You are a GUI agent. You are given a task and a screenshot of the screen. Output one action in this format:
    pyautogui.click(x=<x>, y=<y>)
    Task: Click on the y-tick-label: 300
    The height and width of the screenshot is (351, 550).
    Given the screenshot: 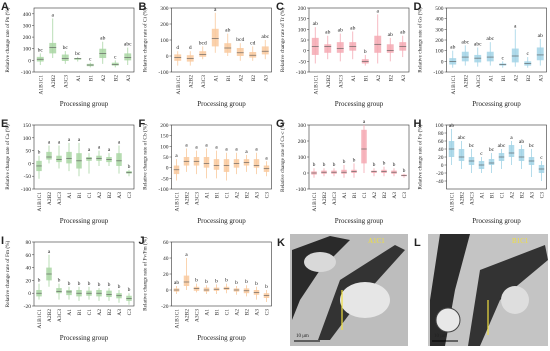 What is the action you would take?
    pyautogui.click(x=164, y=9)
    